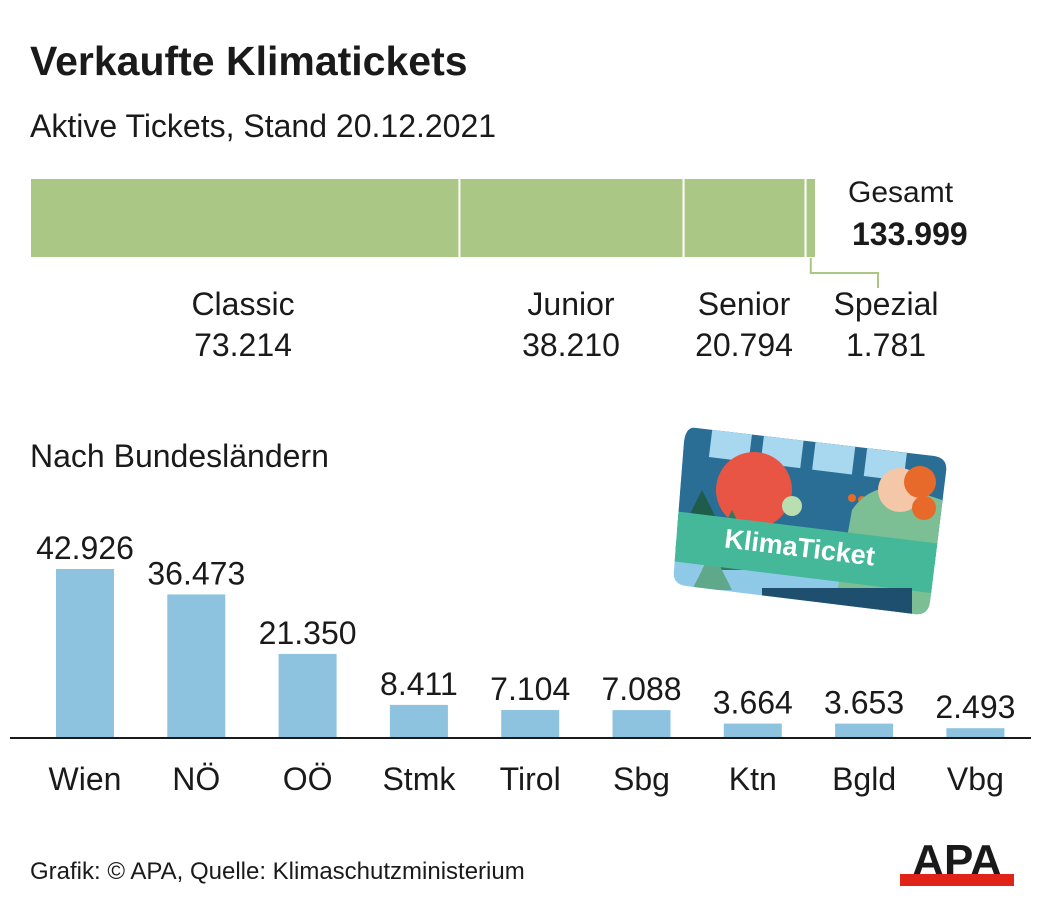 The image size is (1041, 910). Describe the element at coordinates (179, 456) in the screenshot. I see `section-title: Nach Bundesländern` at that location.